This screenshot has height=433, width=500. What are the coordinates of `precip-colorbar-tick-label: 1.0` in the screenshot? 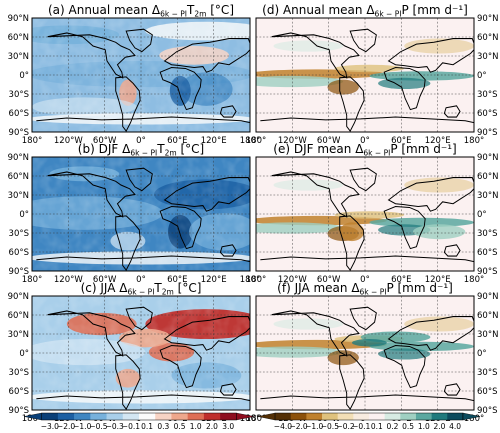 It's located at (424, 426).